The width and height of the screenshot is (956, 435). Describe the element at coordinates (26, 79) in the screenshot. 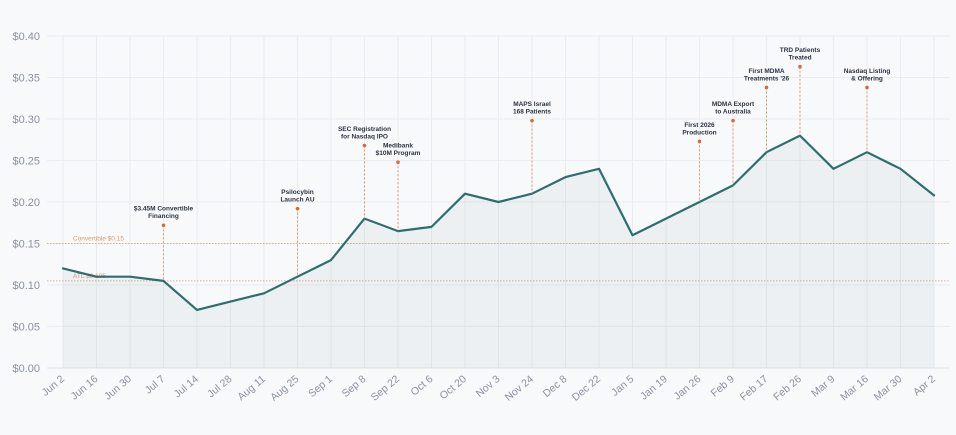

I see `y-tick-label: $0.35` at that location.